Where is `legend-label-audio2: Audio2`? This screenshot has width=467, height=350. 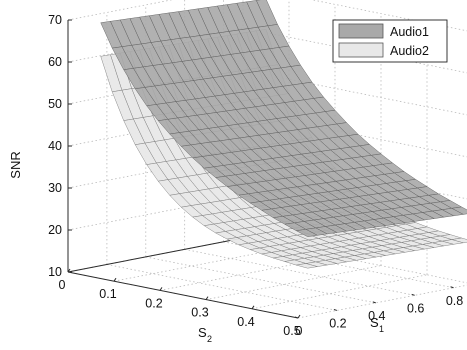
legend-label-audio2: Audio2 is located at coordinates (409, 51).